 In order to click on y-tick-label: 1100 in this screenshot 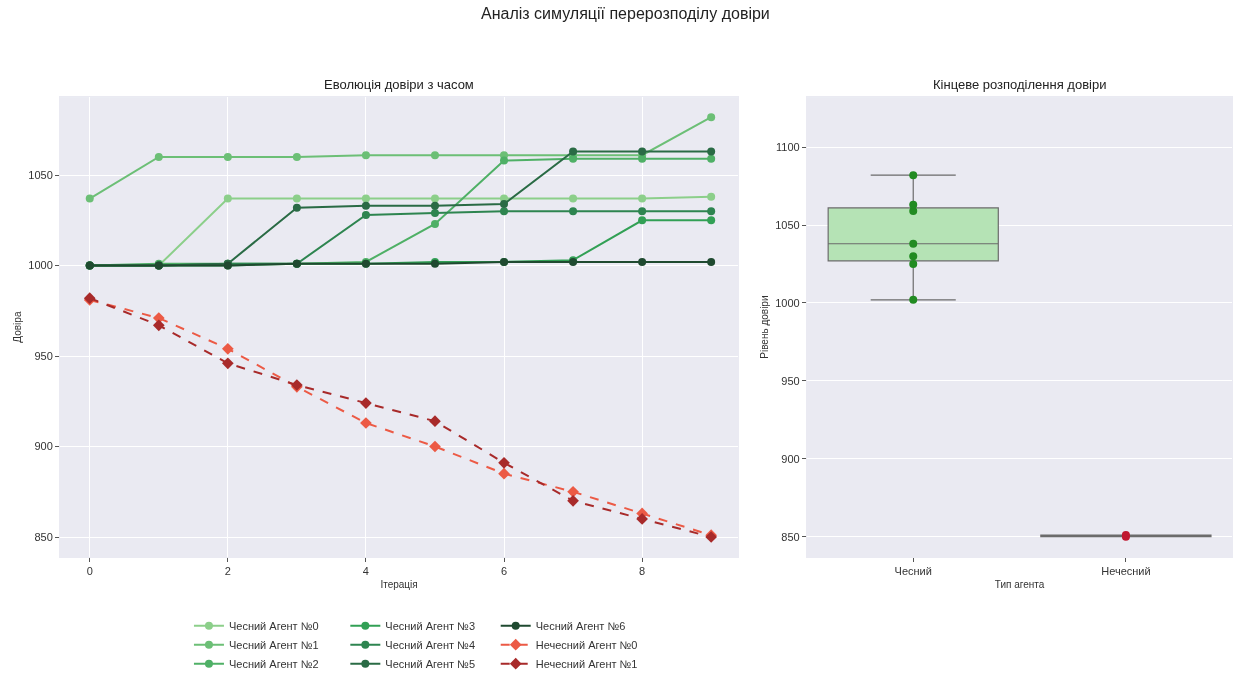, I will do `click(788, 146)`.